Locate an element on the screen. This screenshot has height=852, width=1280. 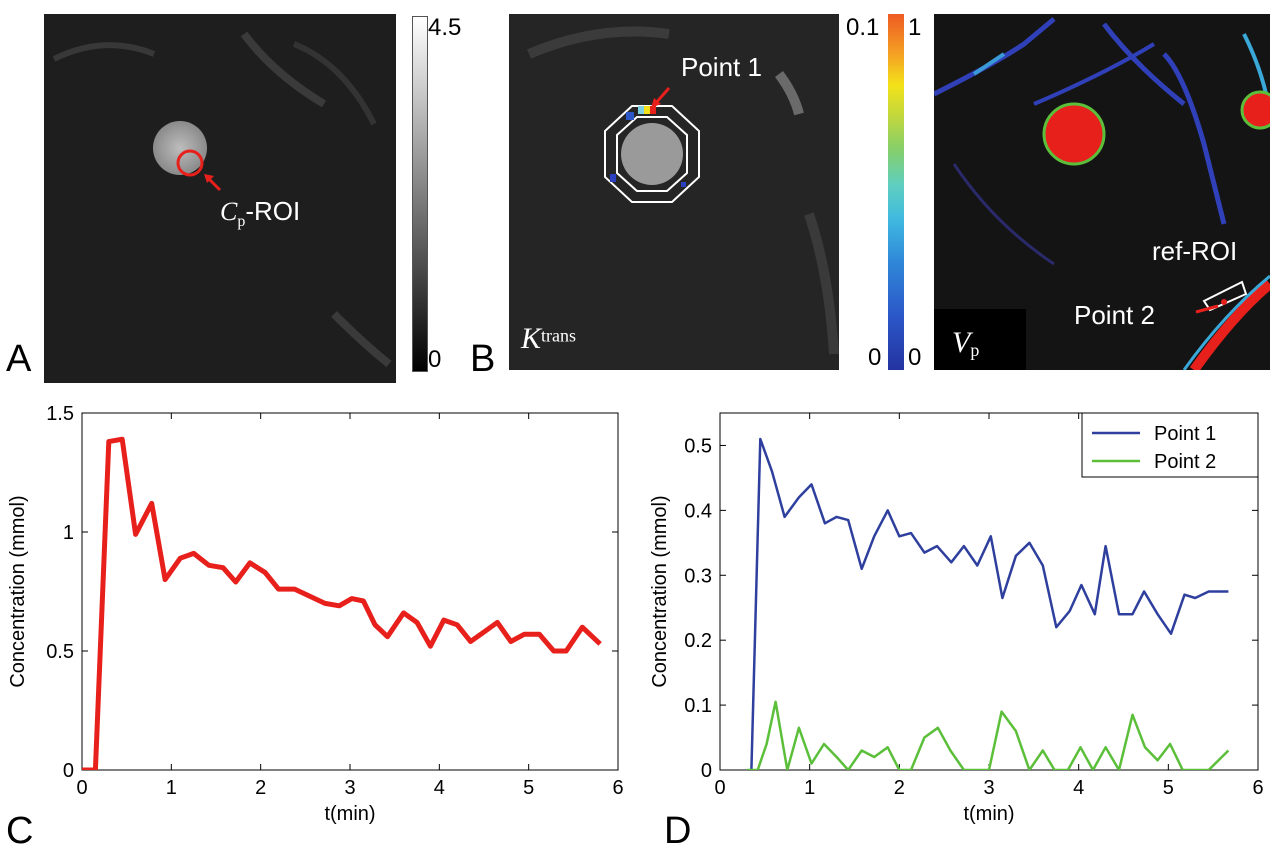
vp-label-box is located at coordinates (980, 339).